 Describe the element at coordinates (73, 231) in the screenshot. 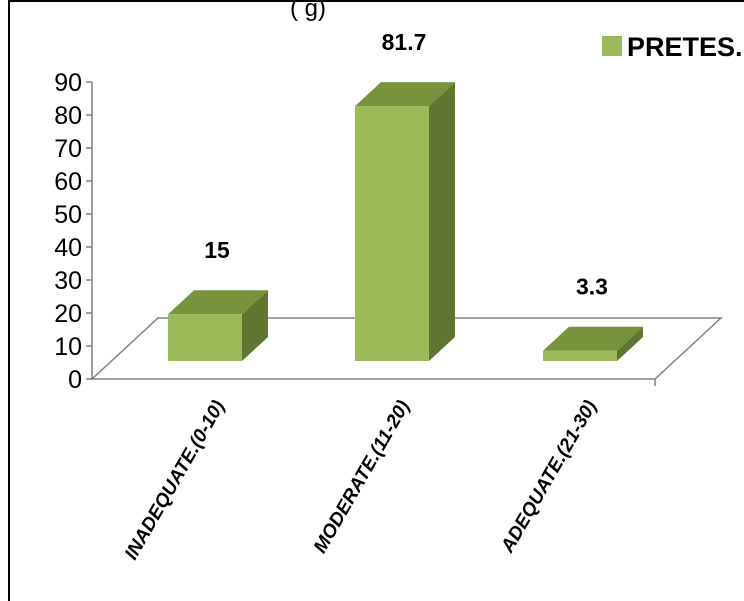

I see `y-axis-ticks: 0 10 20 30 40 50 60 70 80 90` at that location.